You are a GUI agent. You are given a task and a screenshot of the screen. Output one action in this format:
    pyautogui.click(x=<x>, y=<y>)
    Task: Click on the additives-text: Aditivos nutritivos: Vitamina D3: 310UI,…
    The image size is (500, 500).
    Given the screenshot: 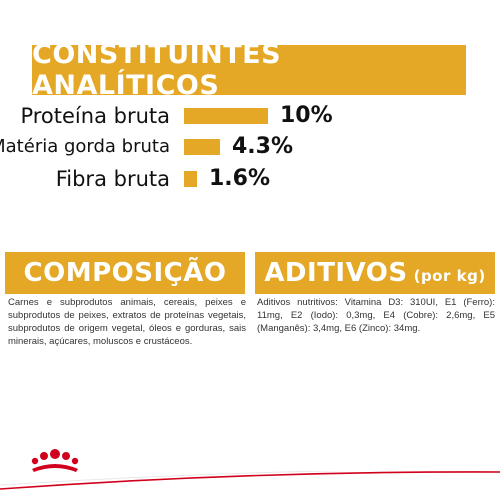 What is the action you would take?
    pyautogui.click(x=376, y=315)
    